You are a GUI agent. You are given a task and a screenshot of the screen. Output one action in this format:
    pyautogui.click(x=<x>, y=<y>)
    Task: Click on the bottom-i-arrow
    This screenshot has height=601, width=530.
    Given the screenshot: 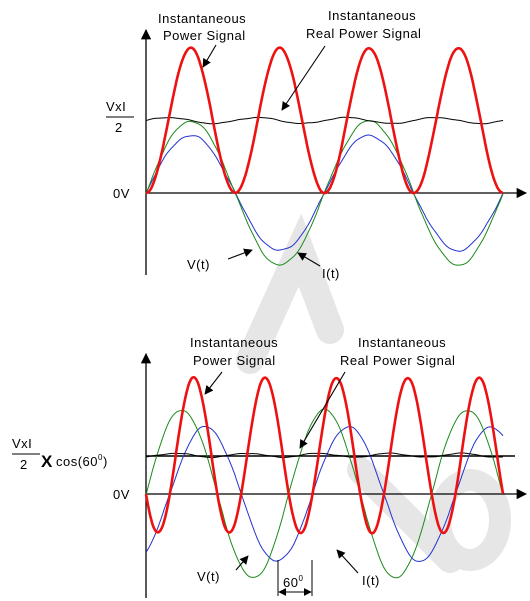 What is the action you would take?
    pyautogui.click(x=347, y=561)
    